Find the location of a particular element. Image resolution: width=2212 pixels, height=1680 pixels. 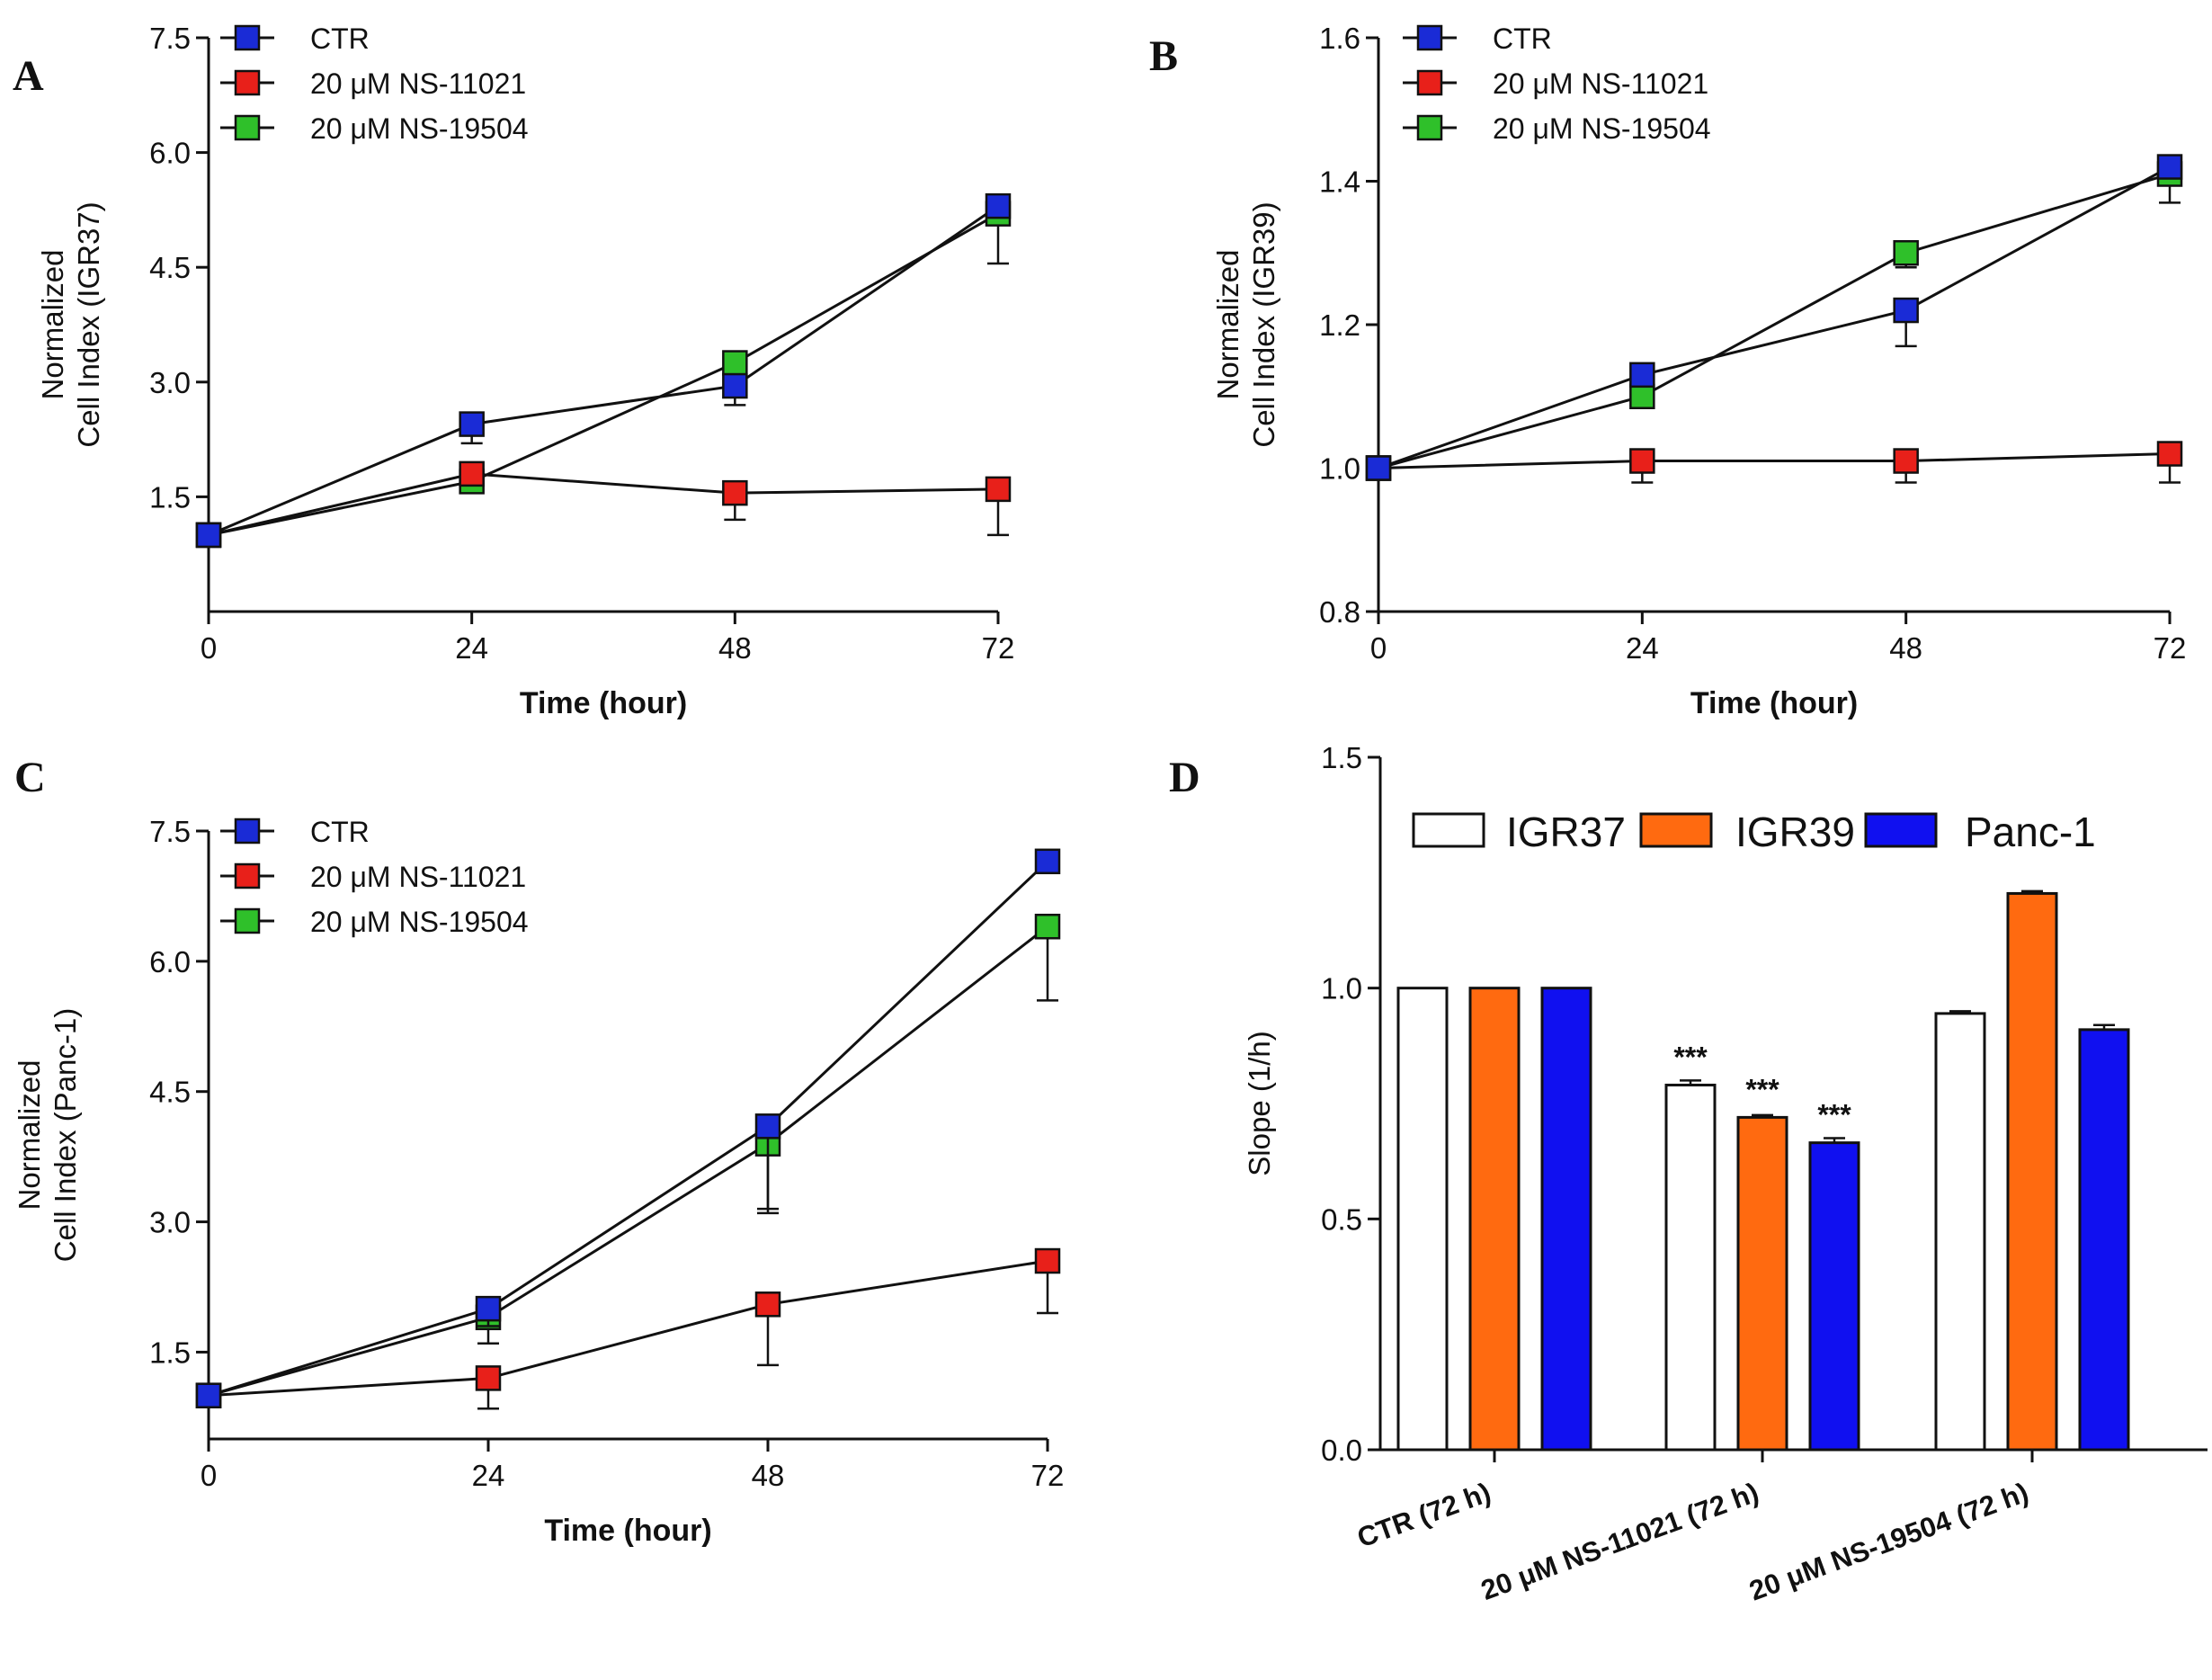

legend: IGR37 IGR39 Panc-1 is located at coordinates (1754, 832).